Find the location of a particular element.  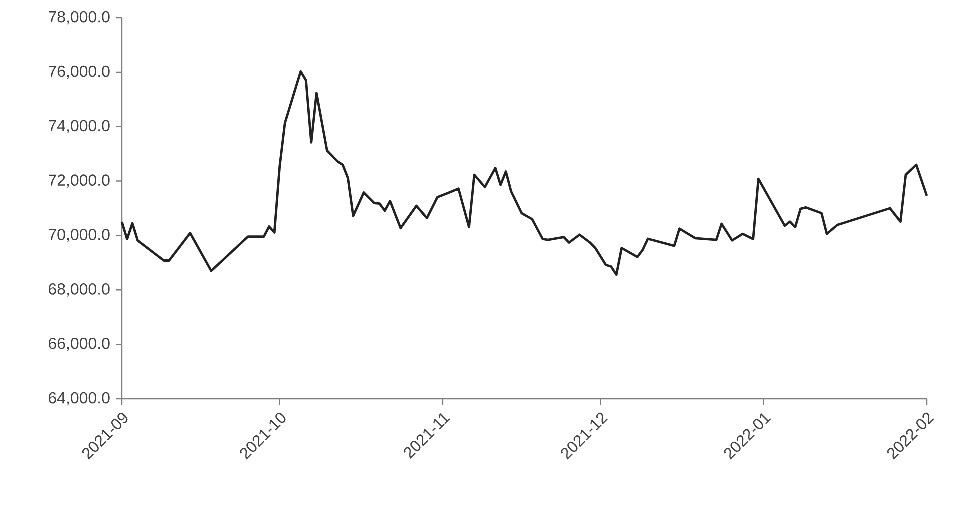

y-tick-label: 78,000.0 is located at coordinates (79, 18).